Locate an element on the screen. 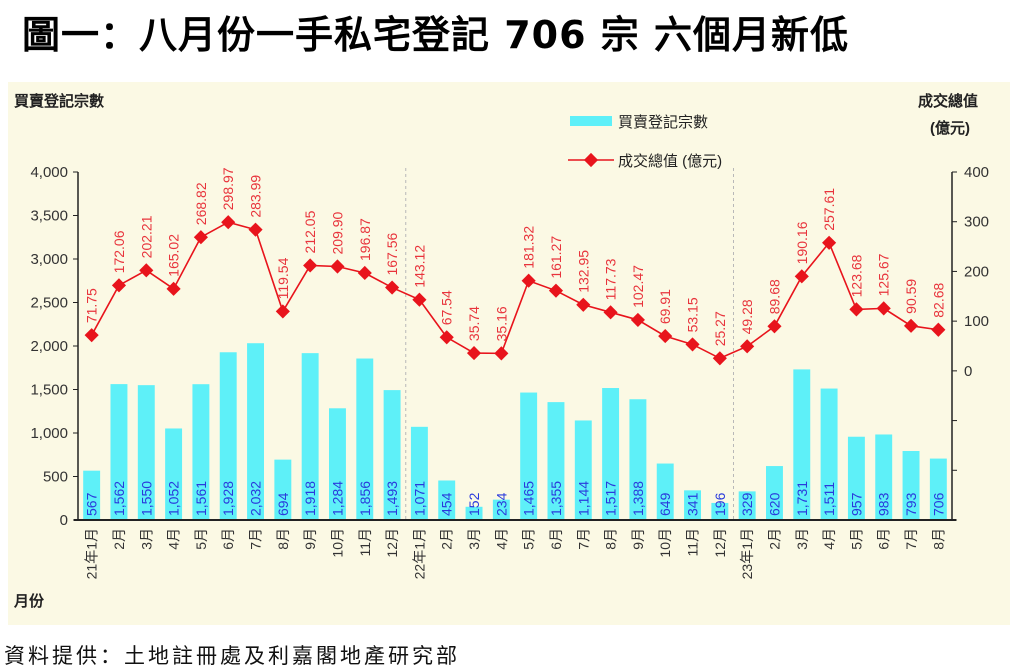  bar-label-1: 1,562 is located at coordinates (119, 498).